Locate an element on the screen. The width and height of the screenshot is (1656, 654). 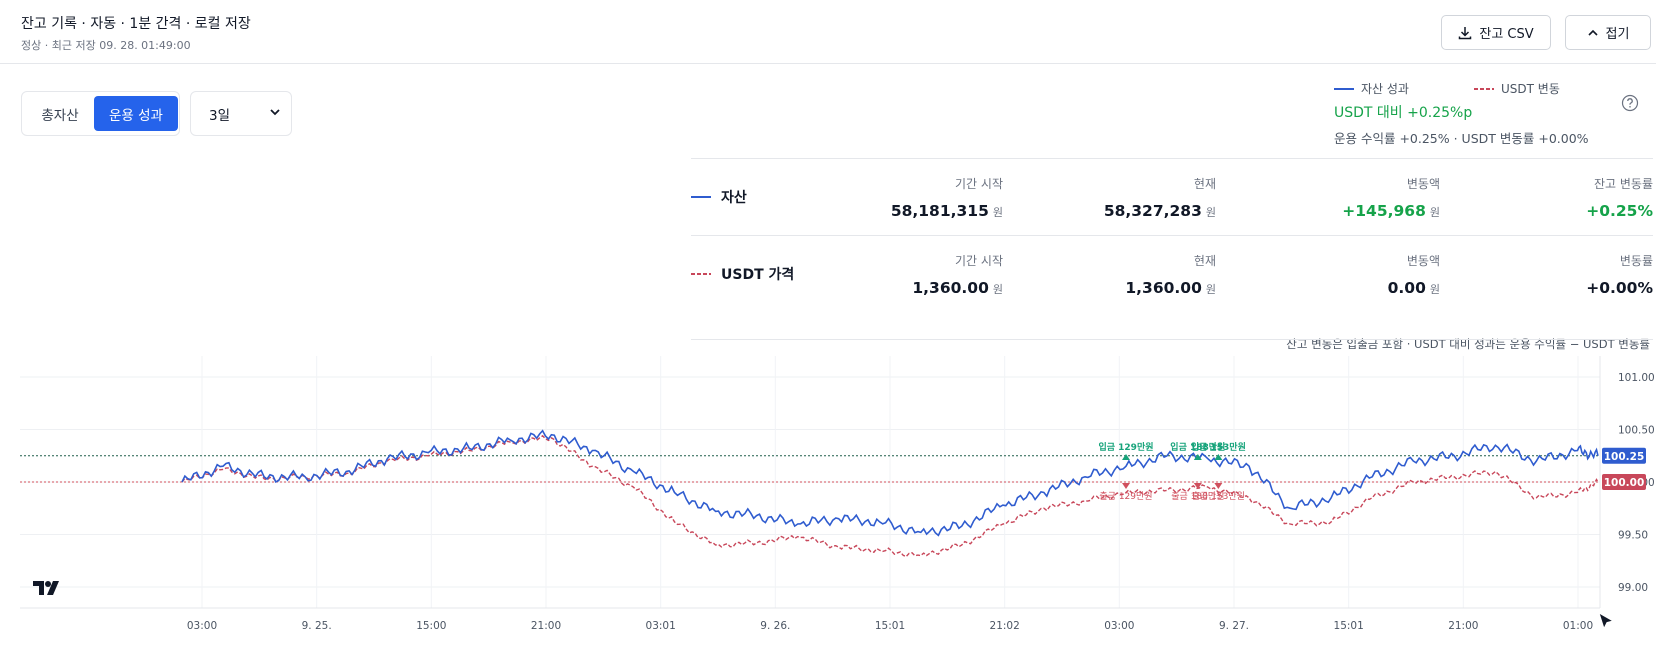
asset-start: 기간 시작 58,181,315 원 is located at coordinates (947, 197).